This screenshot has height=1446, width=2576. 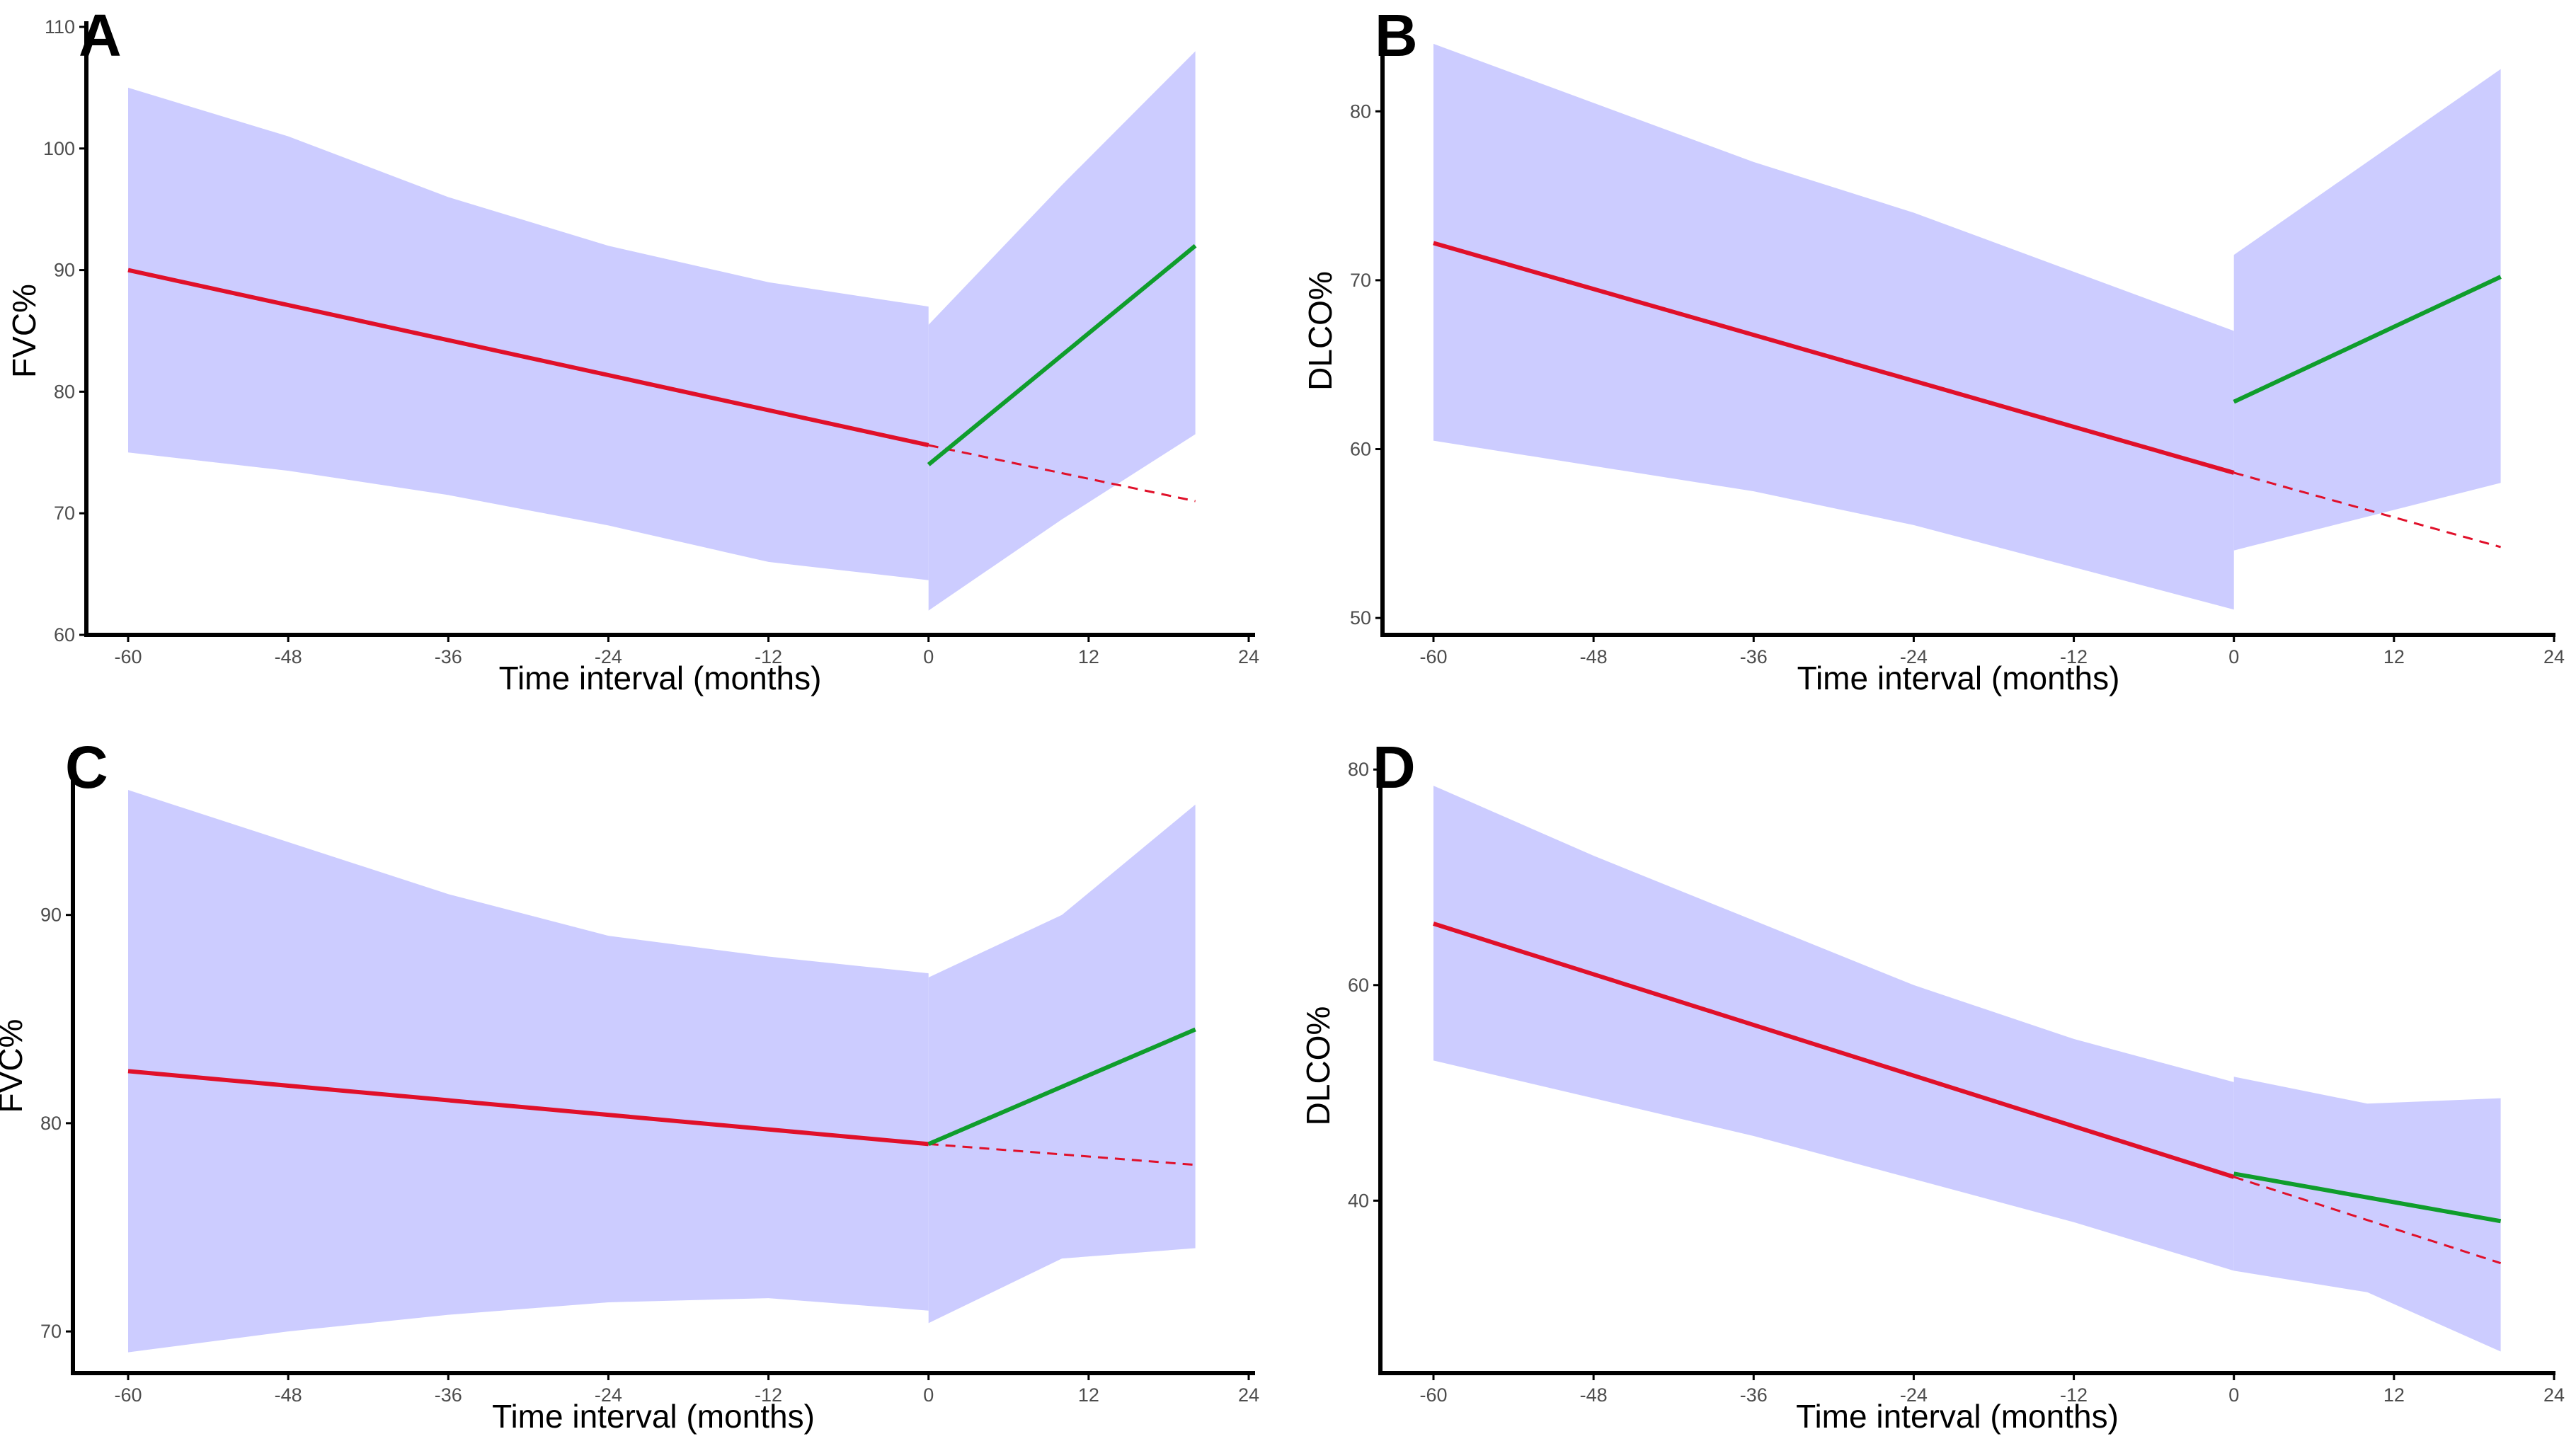 I want to click on panel-a-y-tick-label: 80, so click(x=64, y=391).